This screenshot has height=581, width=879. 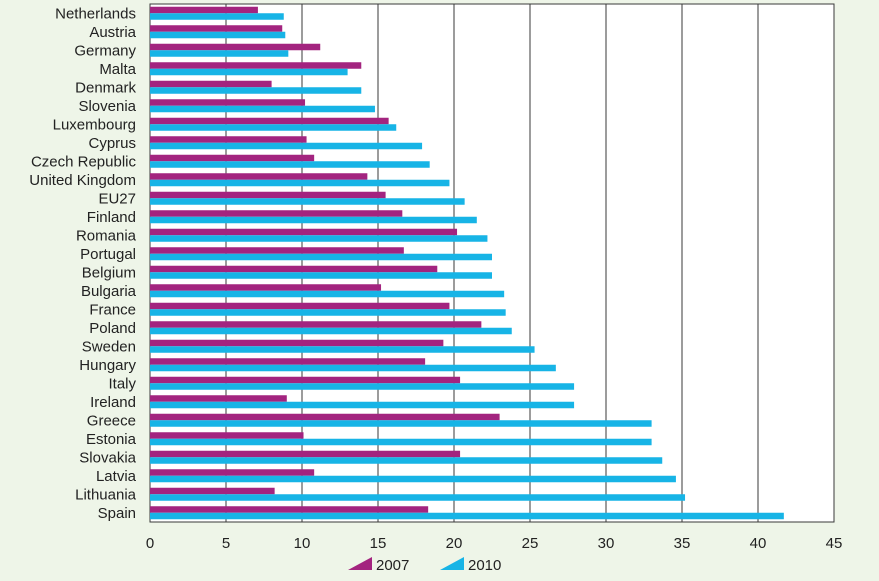 I want to click on legend-label-2007: 2007, so click(x=392, y=565).